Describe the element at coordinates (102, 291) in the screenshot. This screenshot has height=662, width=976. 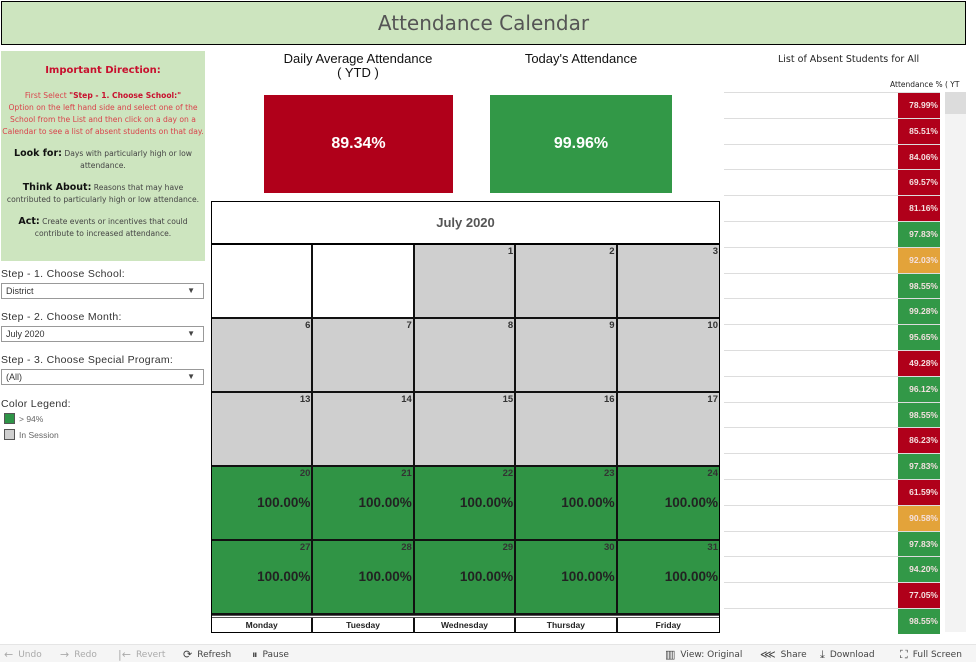
I see `school-dropdown: District ▼` at that location.